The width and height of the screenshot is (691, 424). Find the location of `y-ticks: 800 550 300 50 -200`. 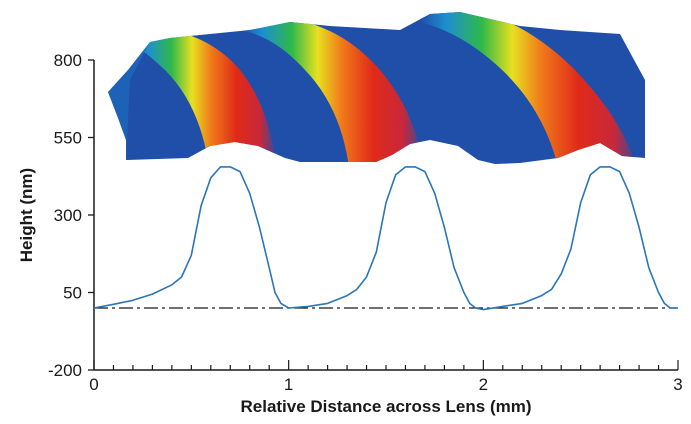

y-ticks: 800 550 300 50 -200 is located at coordinates (71, 215).